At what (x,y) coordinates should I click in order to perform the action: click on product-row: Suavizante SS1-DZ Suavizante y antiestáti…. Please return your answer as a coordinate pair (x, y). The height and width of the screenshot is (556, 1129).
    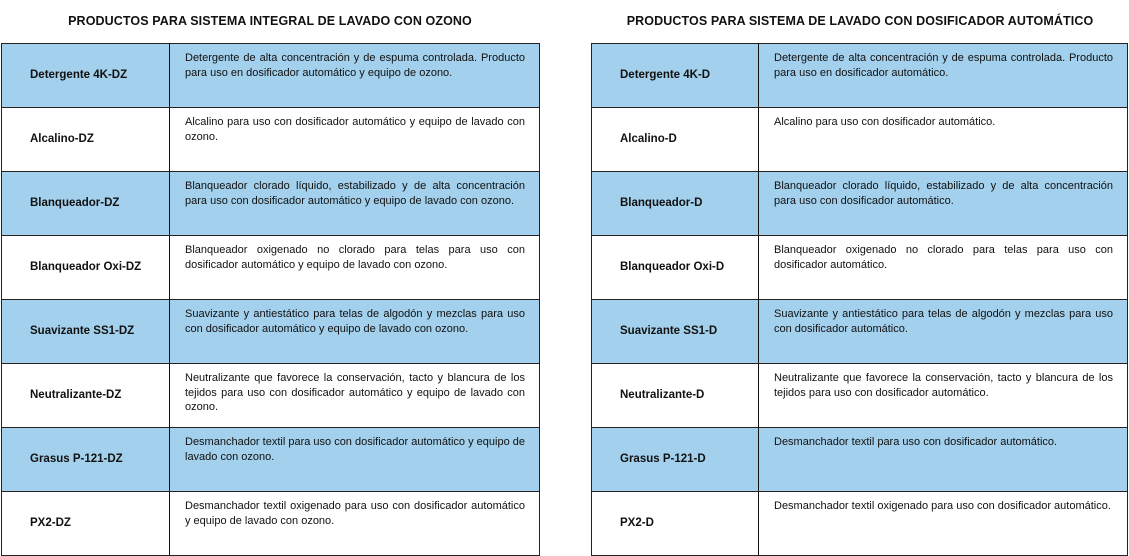
    Looking at the image, I should click on (270, 331).